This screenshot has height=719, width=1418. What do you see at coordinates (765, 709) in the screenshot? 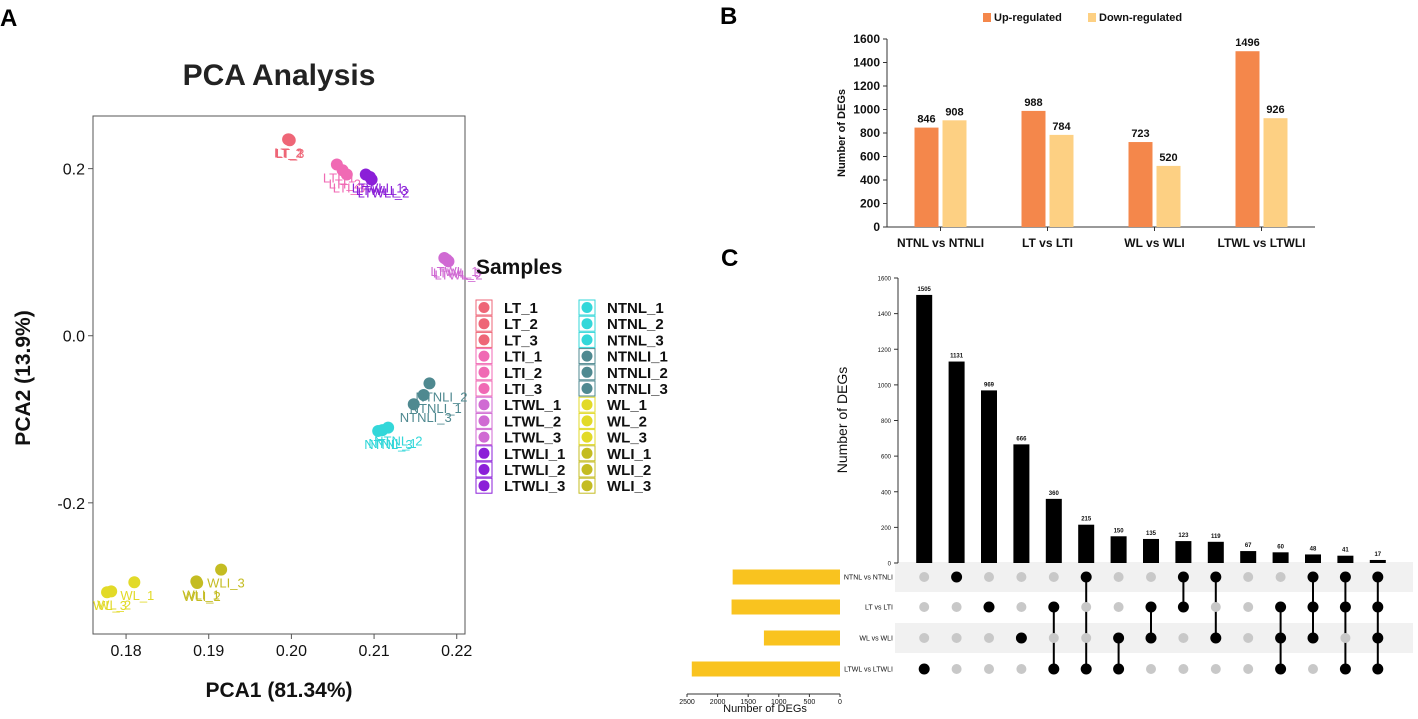
I see `upset-set-xlabel: Number of DEGs` at bounding box center [765, 709].